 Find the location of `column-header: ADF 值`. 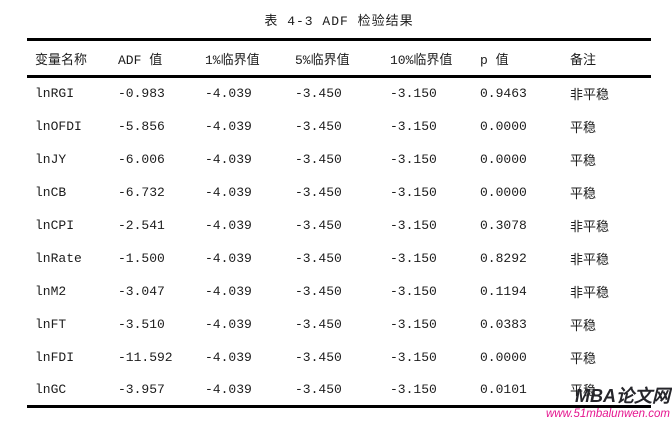

column-header: ADF 值 is located at coordinates (140, 60).